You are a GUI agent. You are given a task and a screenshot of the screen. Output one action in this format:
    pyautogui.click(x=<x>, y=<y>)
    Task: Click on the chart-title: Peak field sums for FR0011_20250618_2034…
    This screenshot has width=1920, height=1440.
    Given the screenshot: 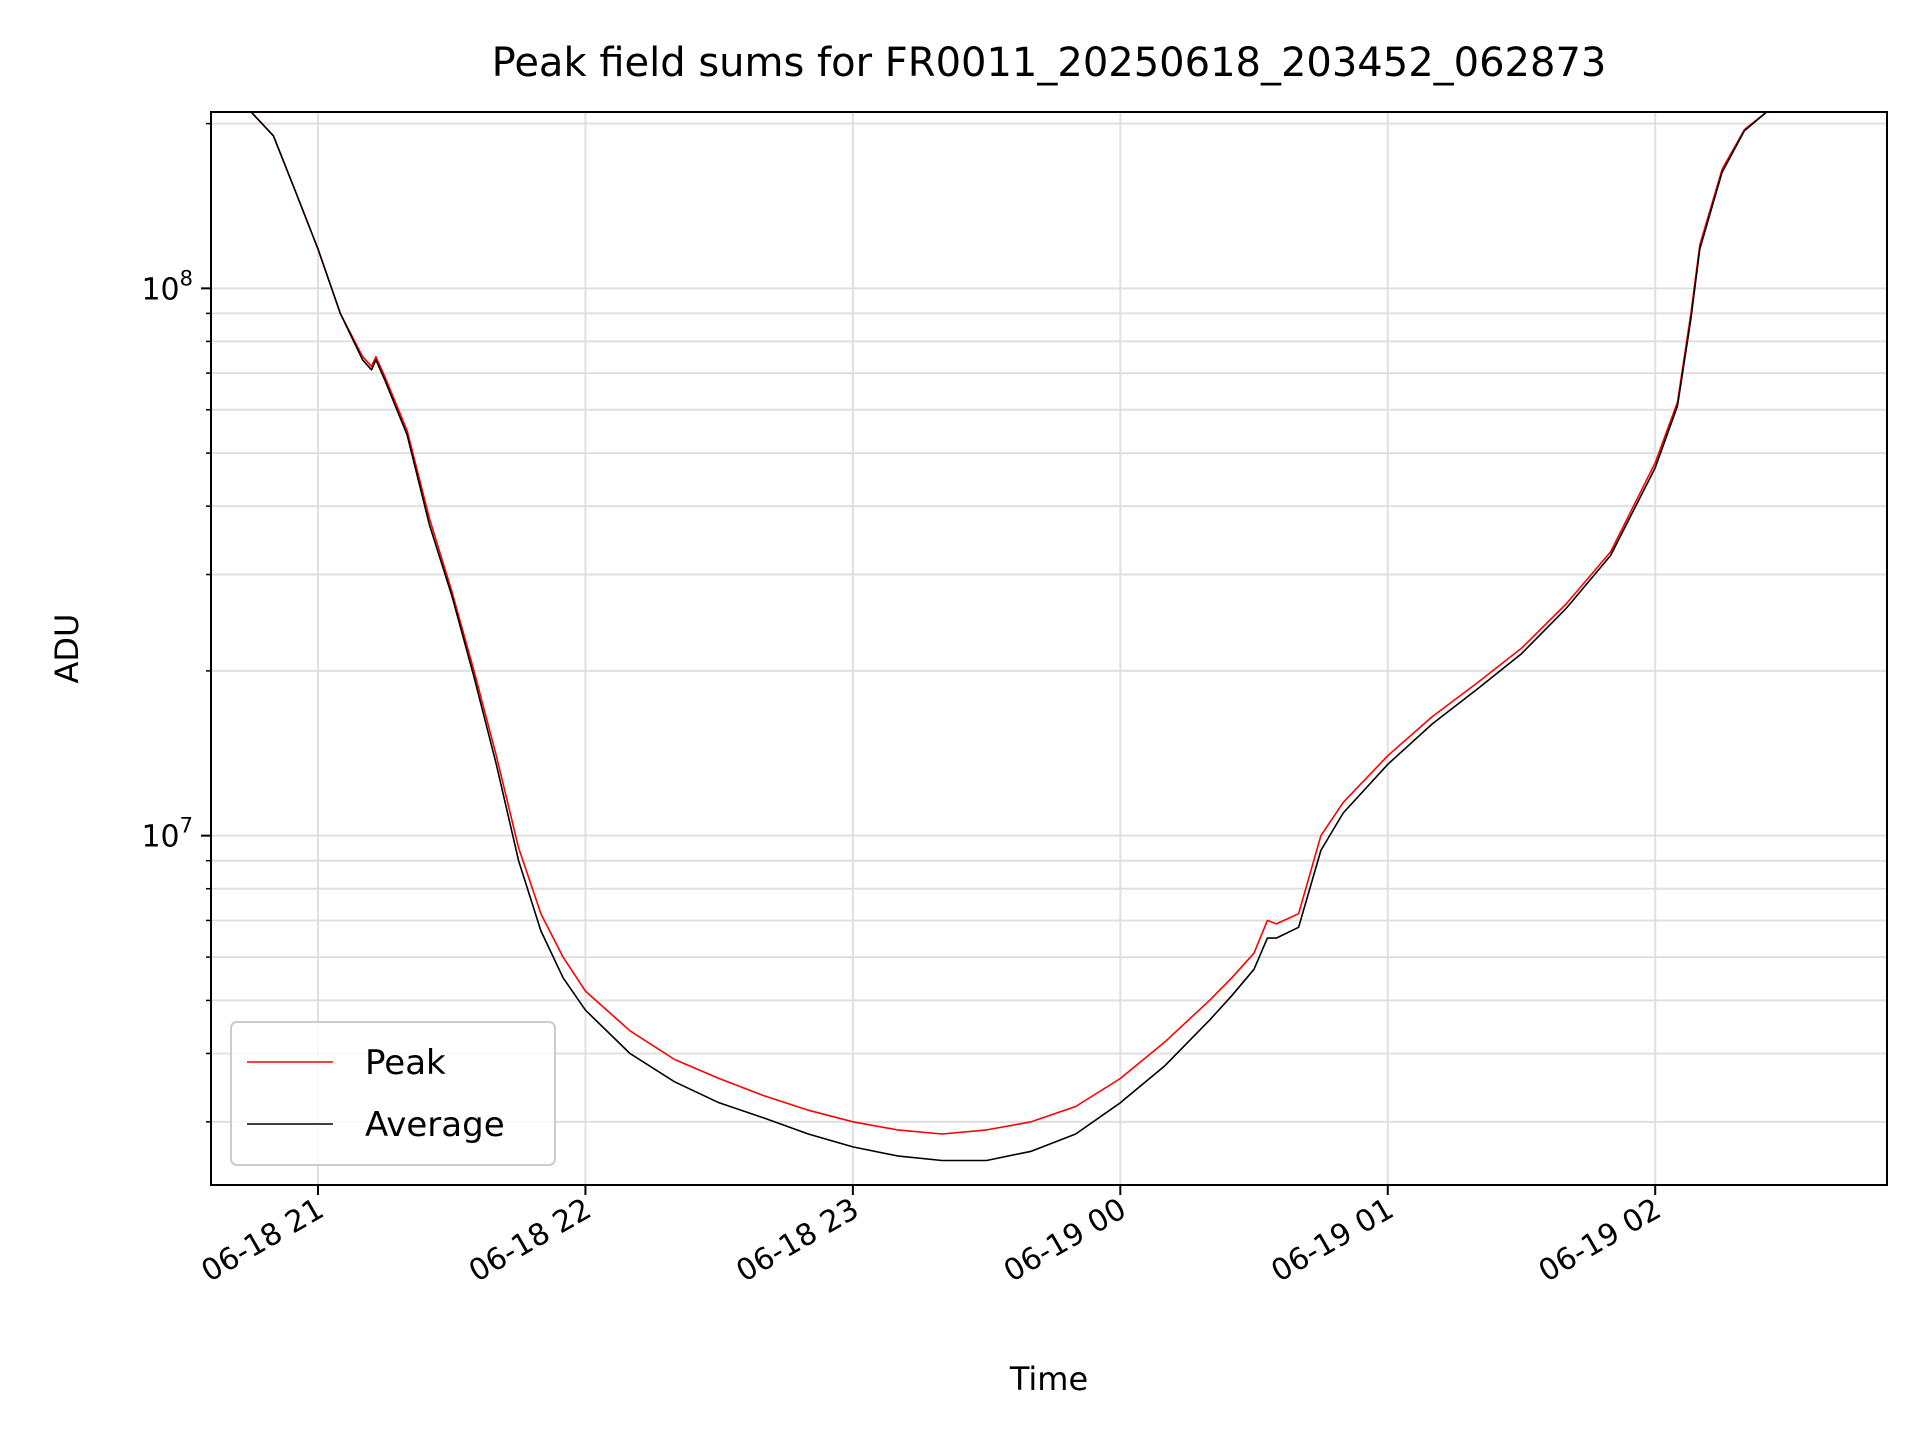 What is the action you would take?
    pyautogui.click(x=1049, y=63)
    